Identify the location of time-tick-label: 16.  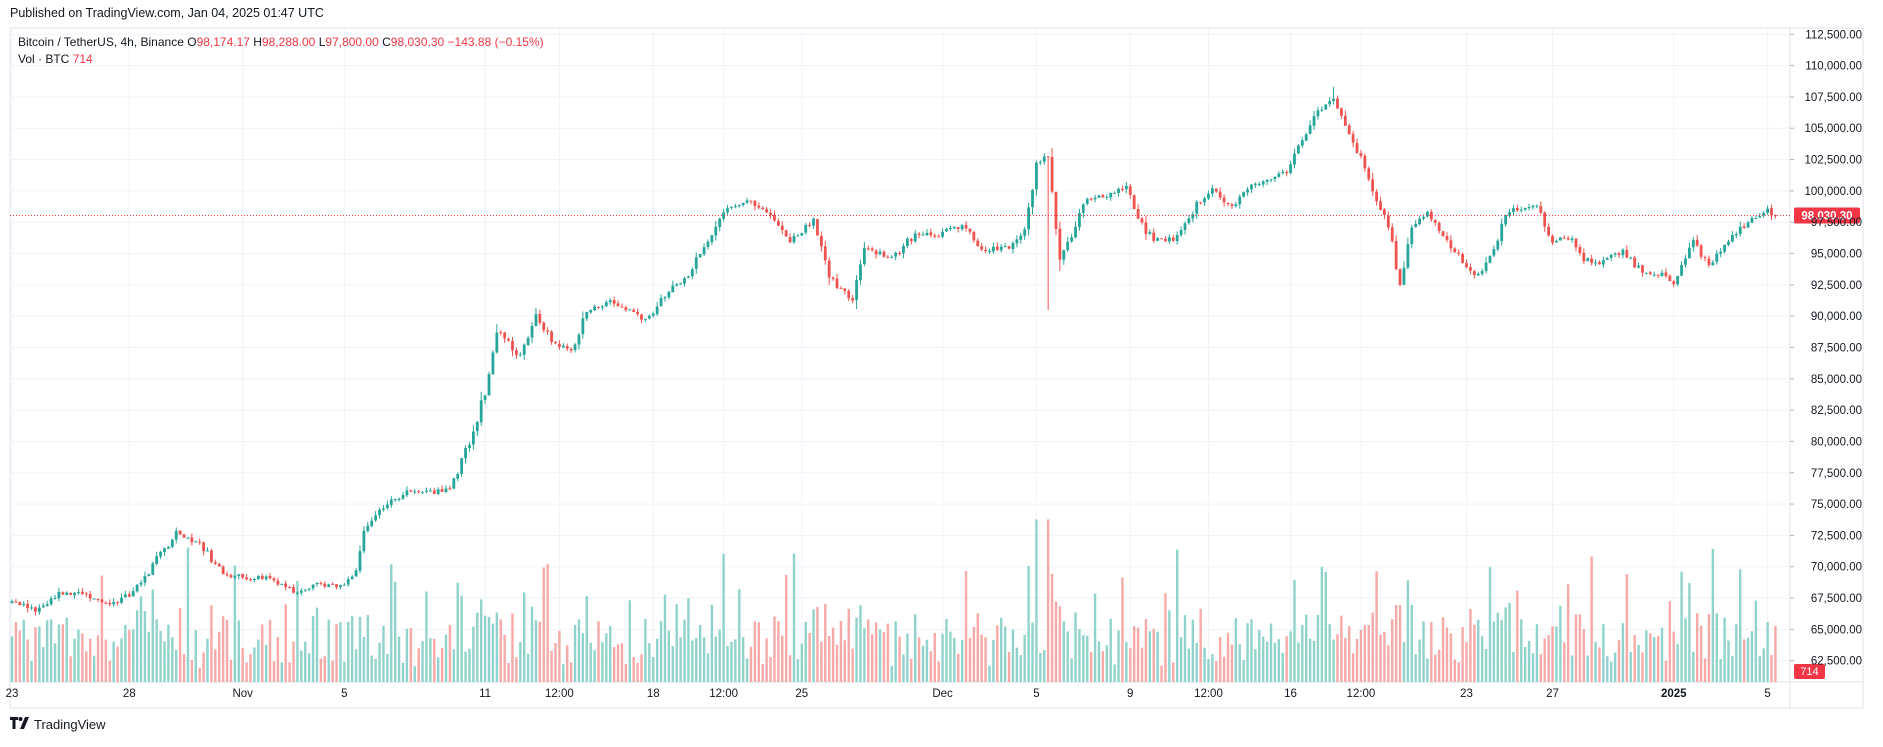
(1290, 694).